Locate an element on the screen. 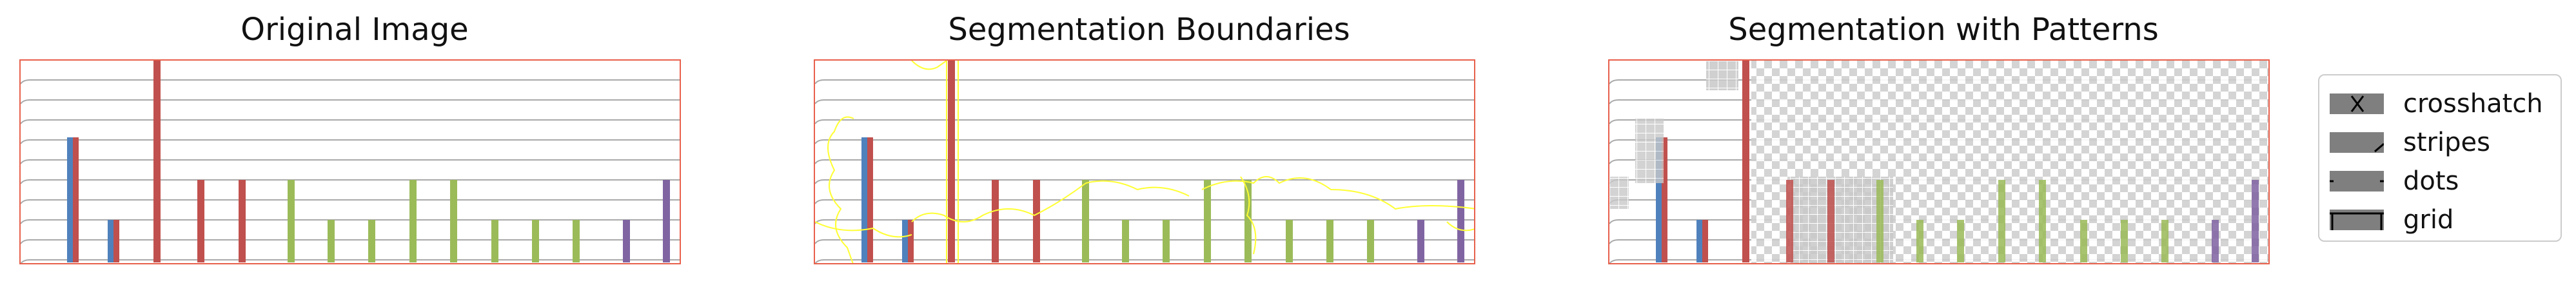  dots-swatch-icon is located at coordinates (2357, 181).